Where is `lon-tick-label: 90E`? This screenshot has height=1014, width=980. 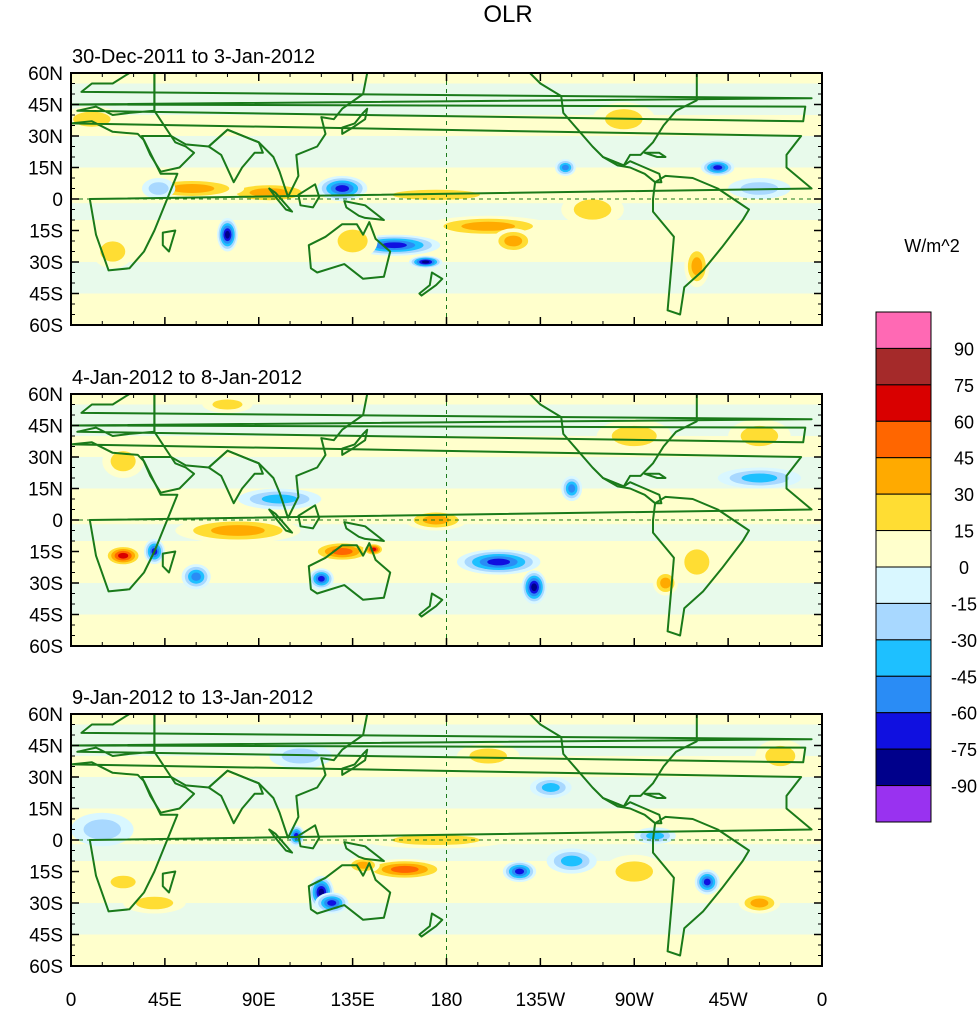 lon-tick-label: 90E is located at coordinates (259, 1000).